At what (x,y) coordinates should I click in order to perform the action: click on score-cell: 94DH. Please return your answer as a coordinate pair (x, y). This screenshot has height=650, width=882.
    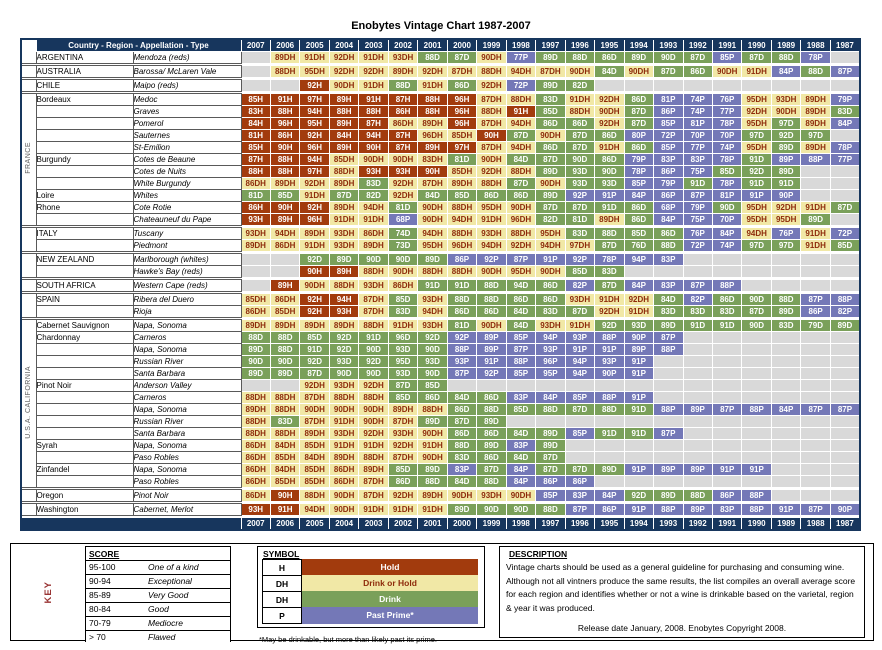
    Looking at the image, I should click on (550, 245).